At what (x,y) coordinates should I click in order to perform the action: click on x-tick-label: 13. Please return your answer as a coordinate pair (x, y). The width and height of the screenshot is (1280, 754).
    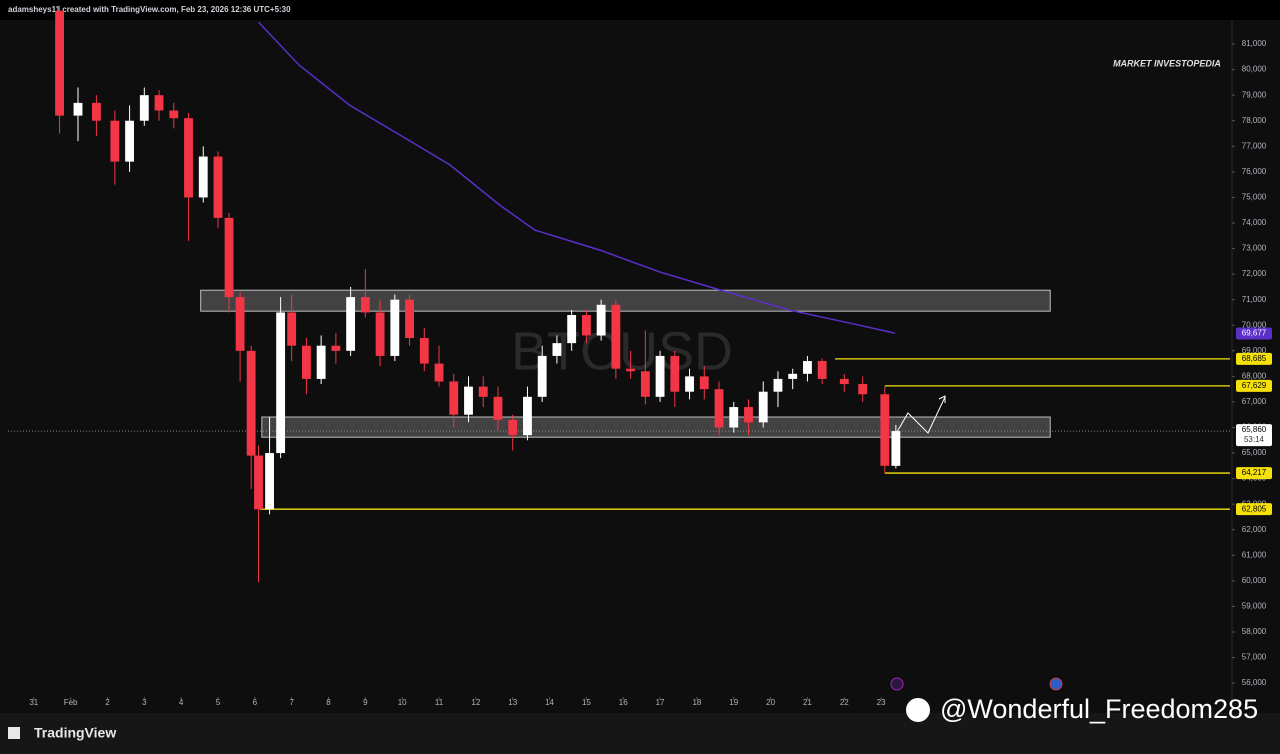
    Looking at the image, I should click on (512, 702).